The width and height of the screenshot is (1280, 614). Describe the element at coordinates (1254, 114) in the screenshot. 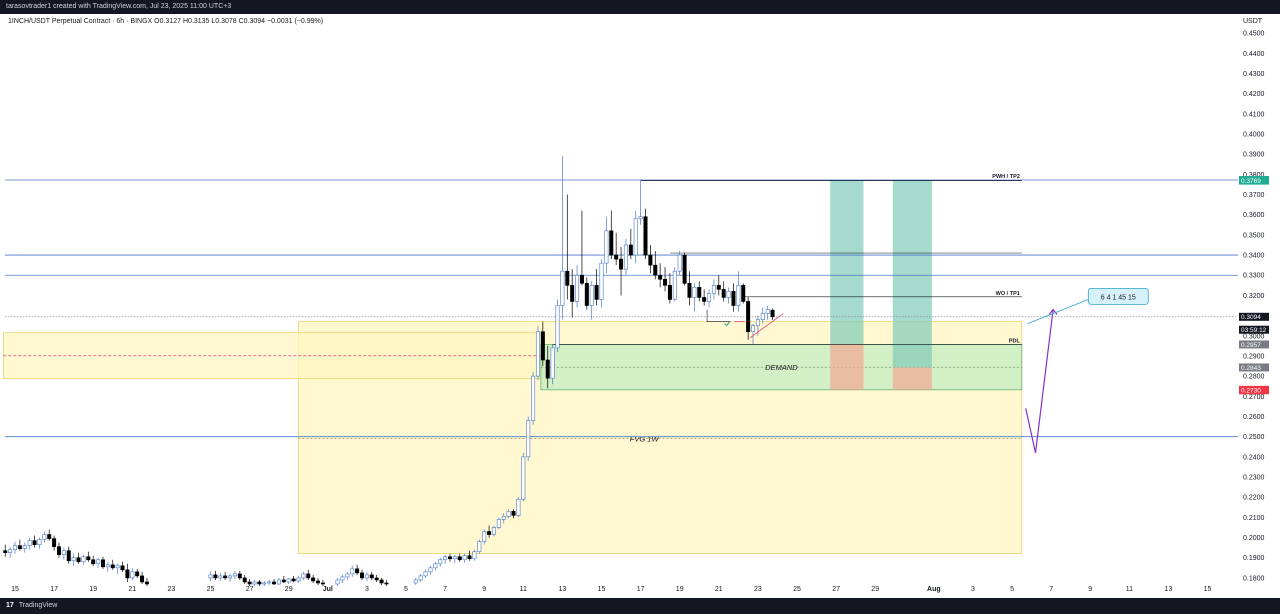

I see `price-tick-label: 0.4100` at that location.